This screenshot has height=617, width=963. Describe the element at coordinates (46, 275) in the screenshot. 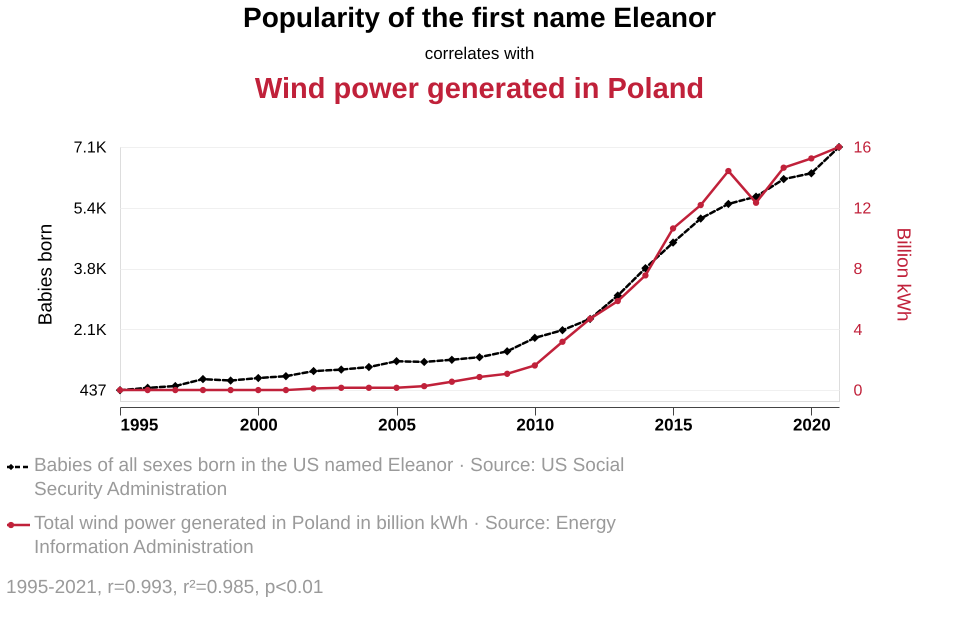

I see `y-axis-title: Babies born` at that location.